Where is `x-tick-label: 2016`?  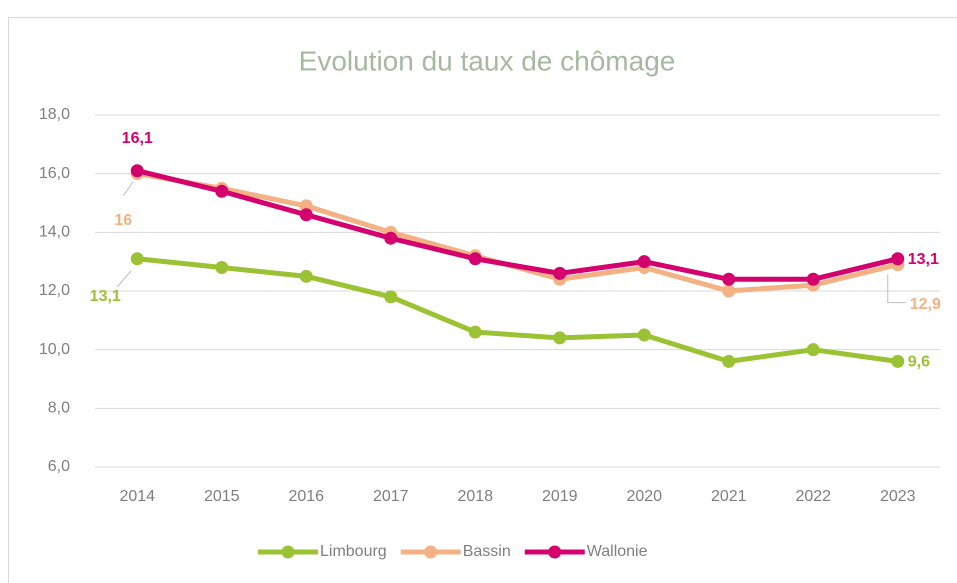 x-tick-label: 2016 is located at coordinates (306, 496).